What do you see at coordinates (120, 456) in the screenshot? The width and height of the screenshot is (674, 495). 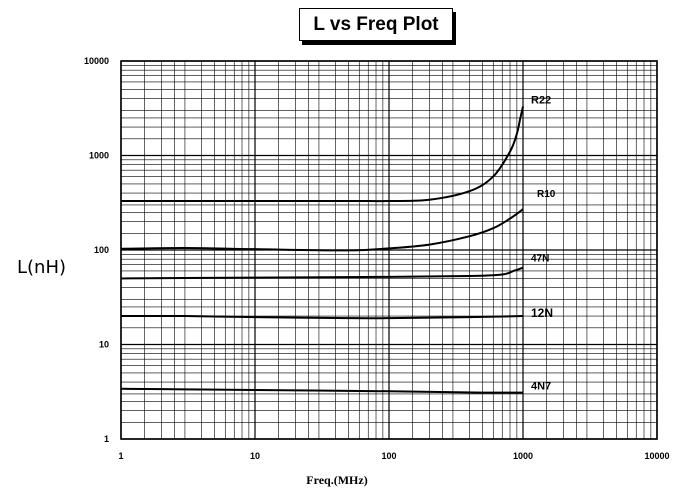 I see `x-tick-label: 1` at bounding box center [120, 456].